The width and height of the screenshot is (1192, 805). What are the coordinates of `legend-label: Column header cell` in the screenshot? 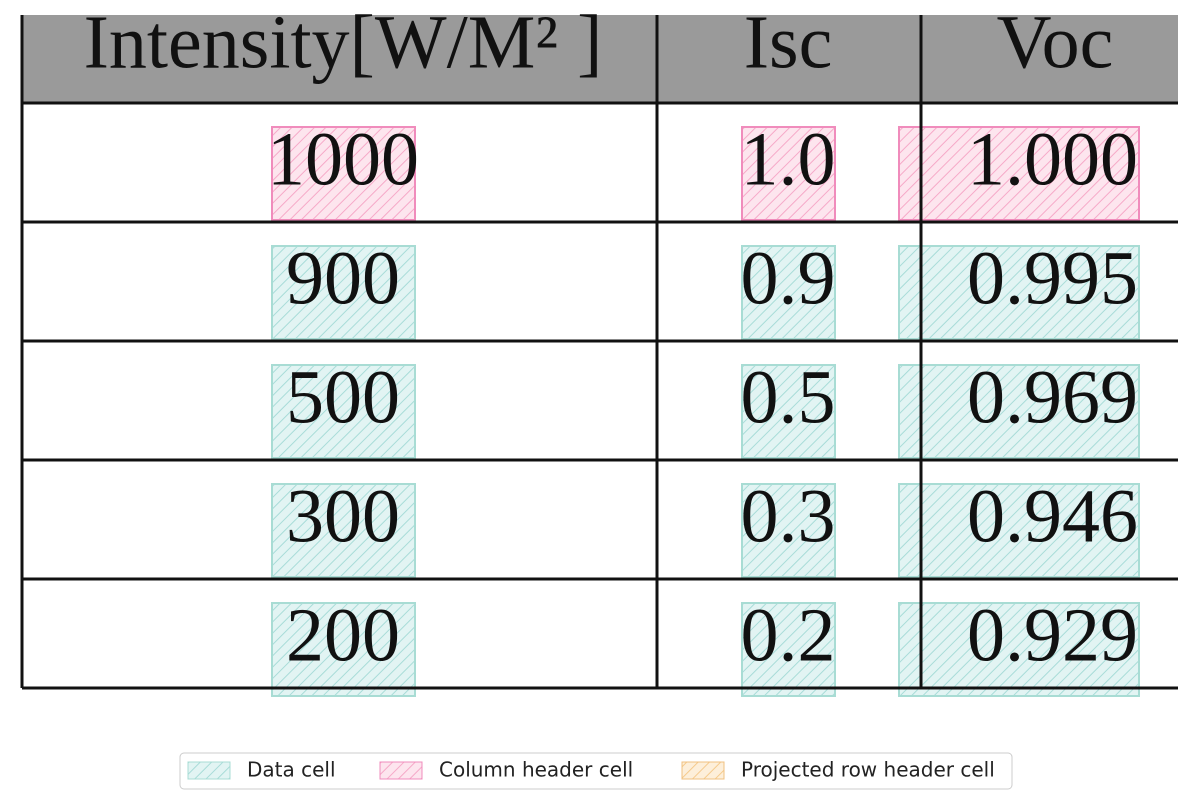 It's located at (536, 770).